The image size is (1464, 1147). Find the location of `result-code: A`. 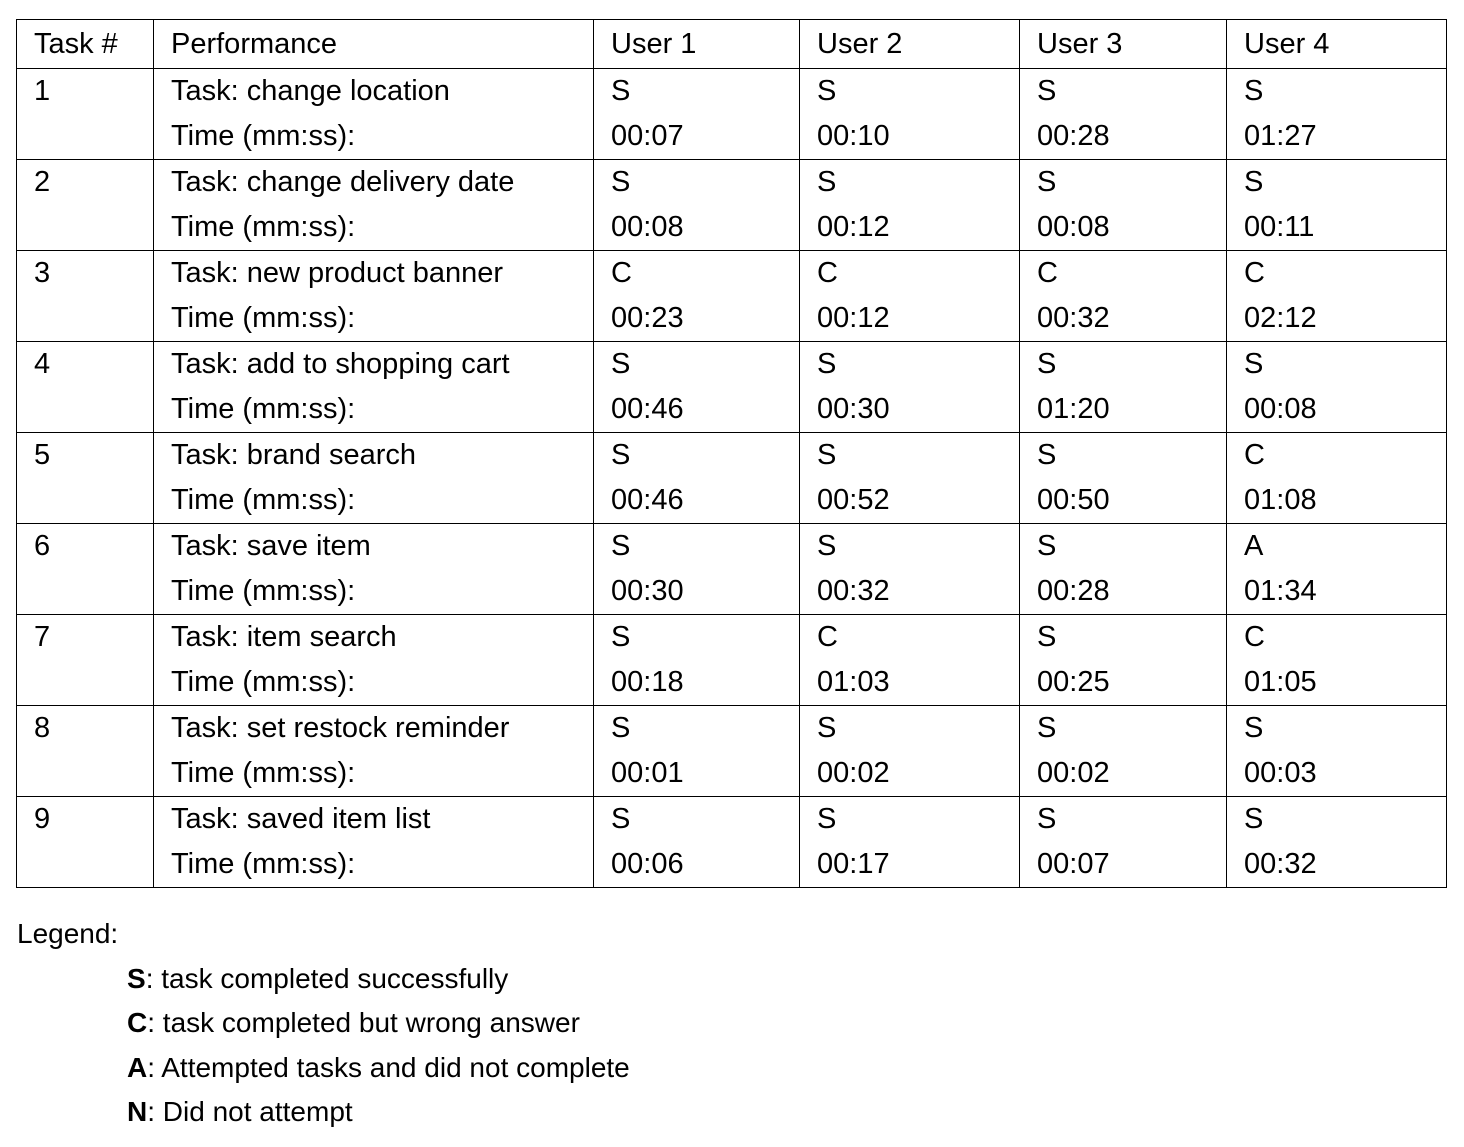

result-code: A is located at coordinates (1254, 546).